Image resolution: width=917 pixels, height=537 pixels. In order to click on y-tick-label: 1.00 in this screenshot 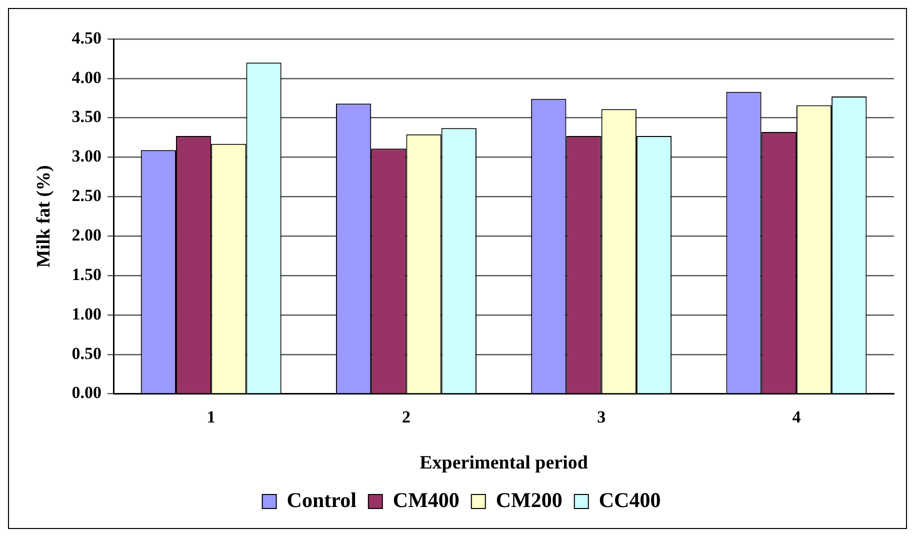, I will do `click(87, 314)`.